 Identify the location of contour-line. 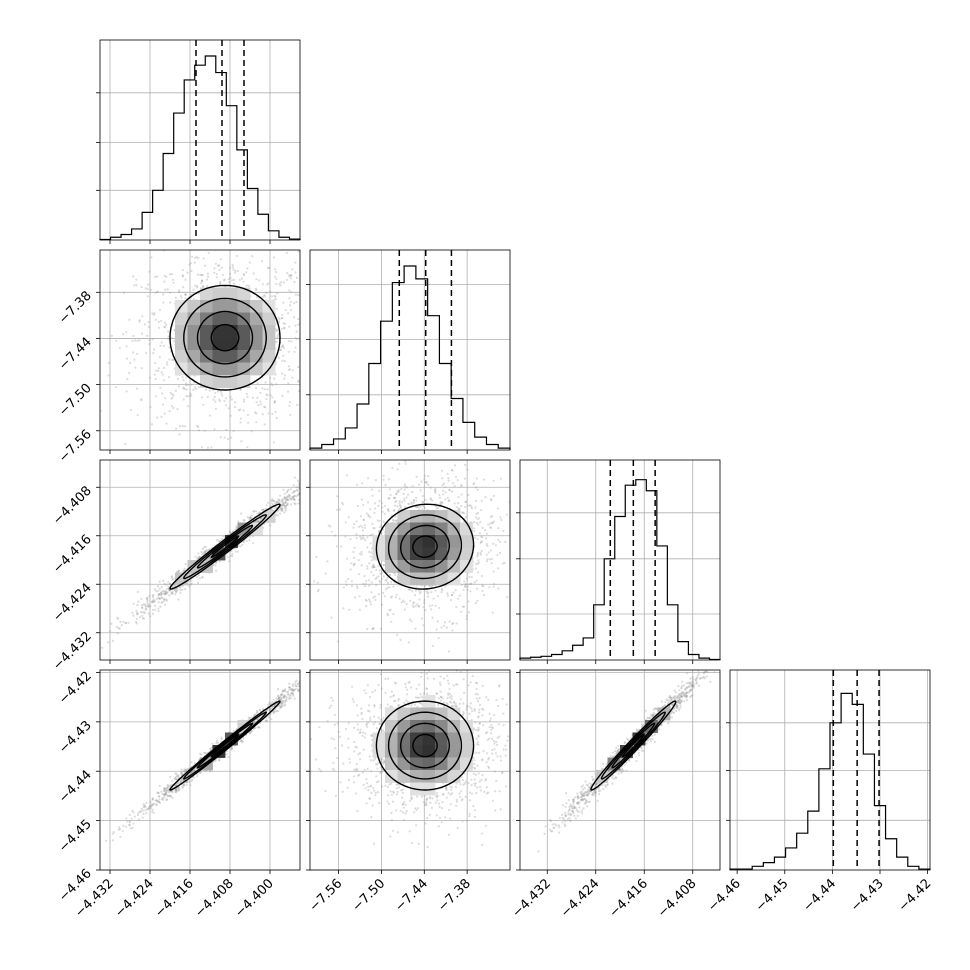
(225, 546).